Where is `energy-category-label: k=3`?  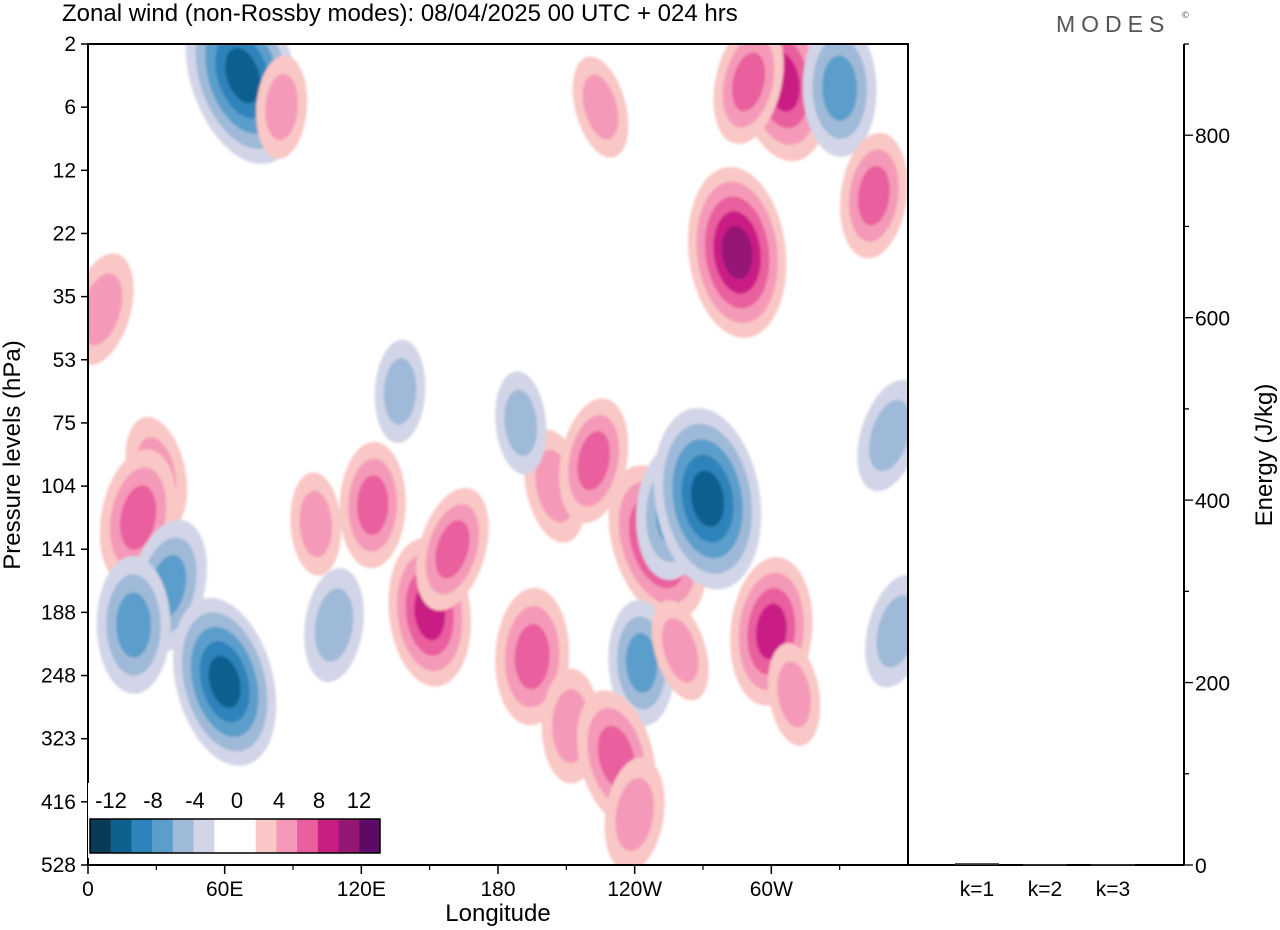 energy-category-label: k=3 is located at coordinates (1113, 889).